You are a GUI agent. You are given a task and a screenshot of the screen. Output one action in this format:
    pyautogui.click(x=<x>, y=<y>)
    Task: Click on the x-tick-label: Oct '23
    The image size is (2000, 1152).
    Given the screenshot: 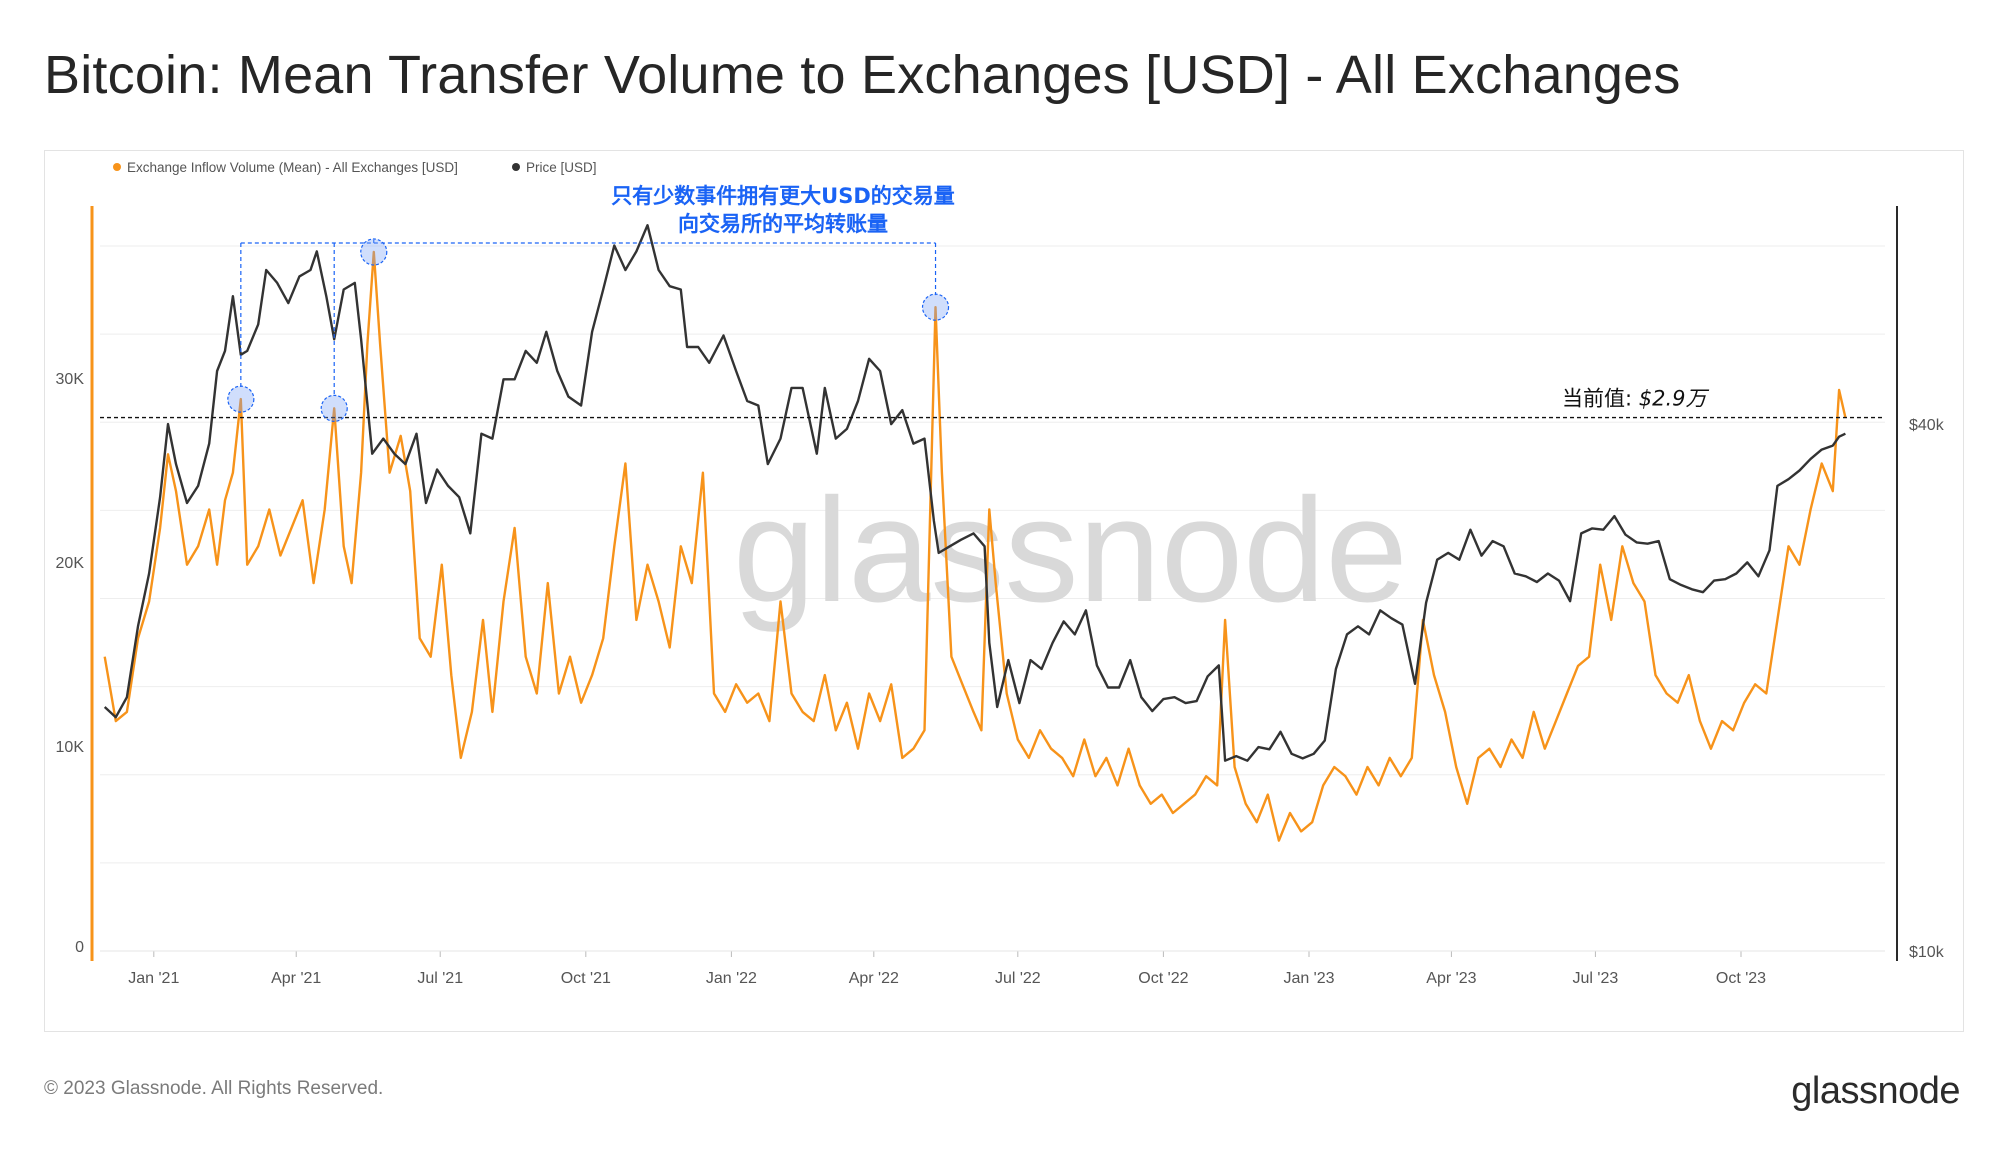 What is the action you would take?
    pyautogui.click(x=1741, y=978)
    